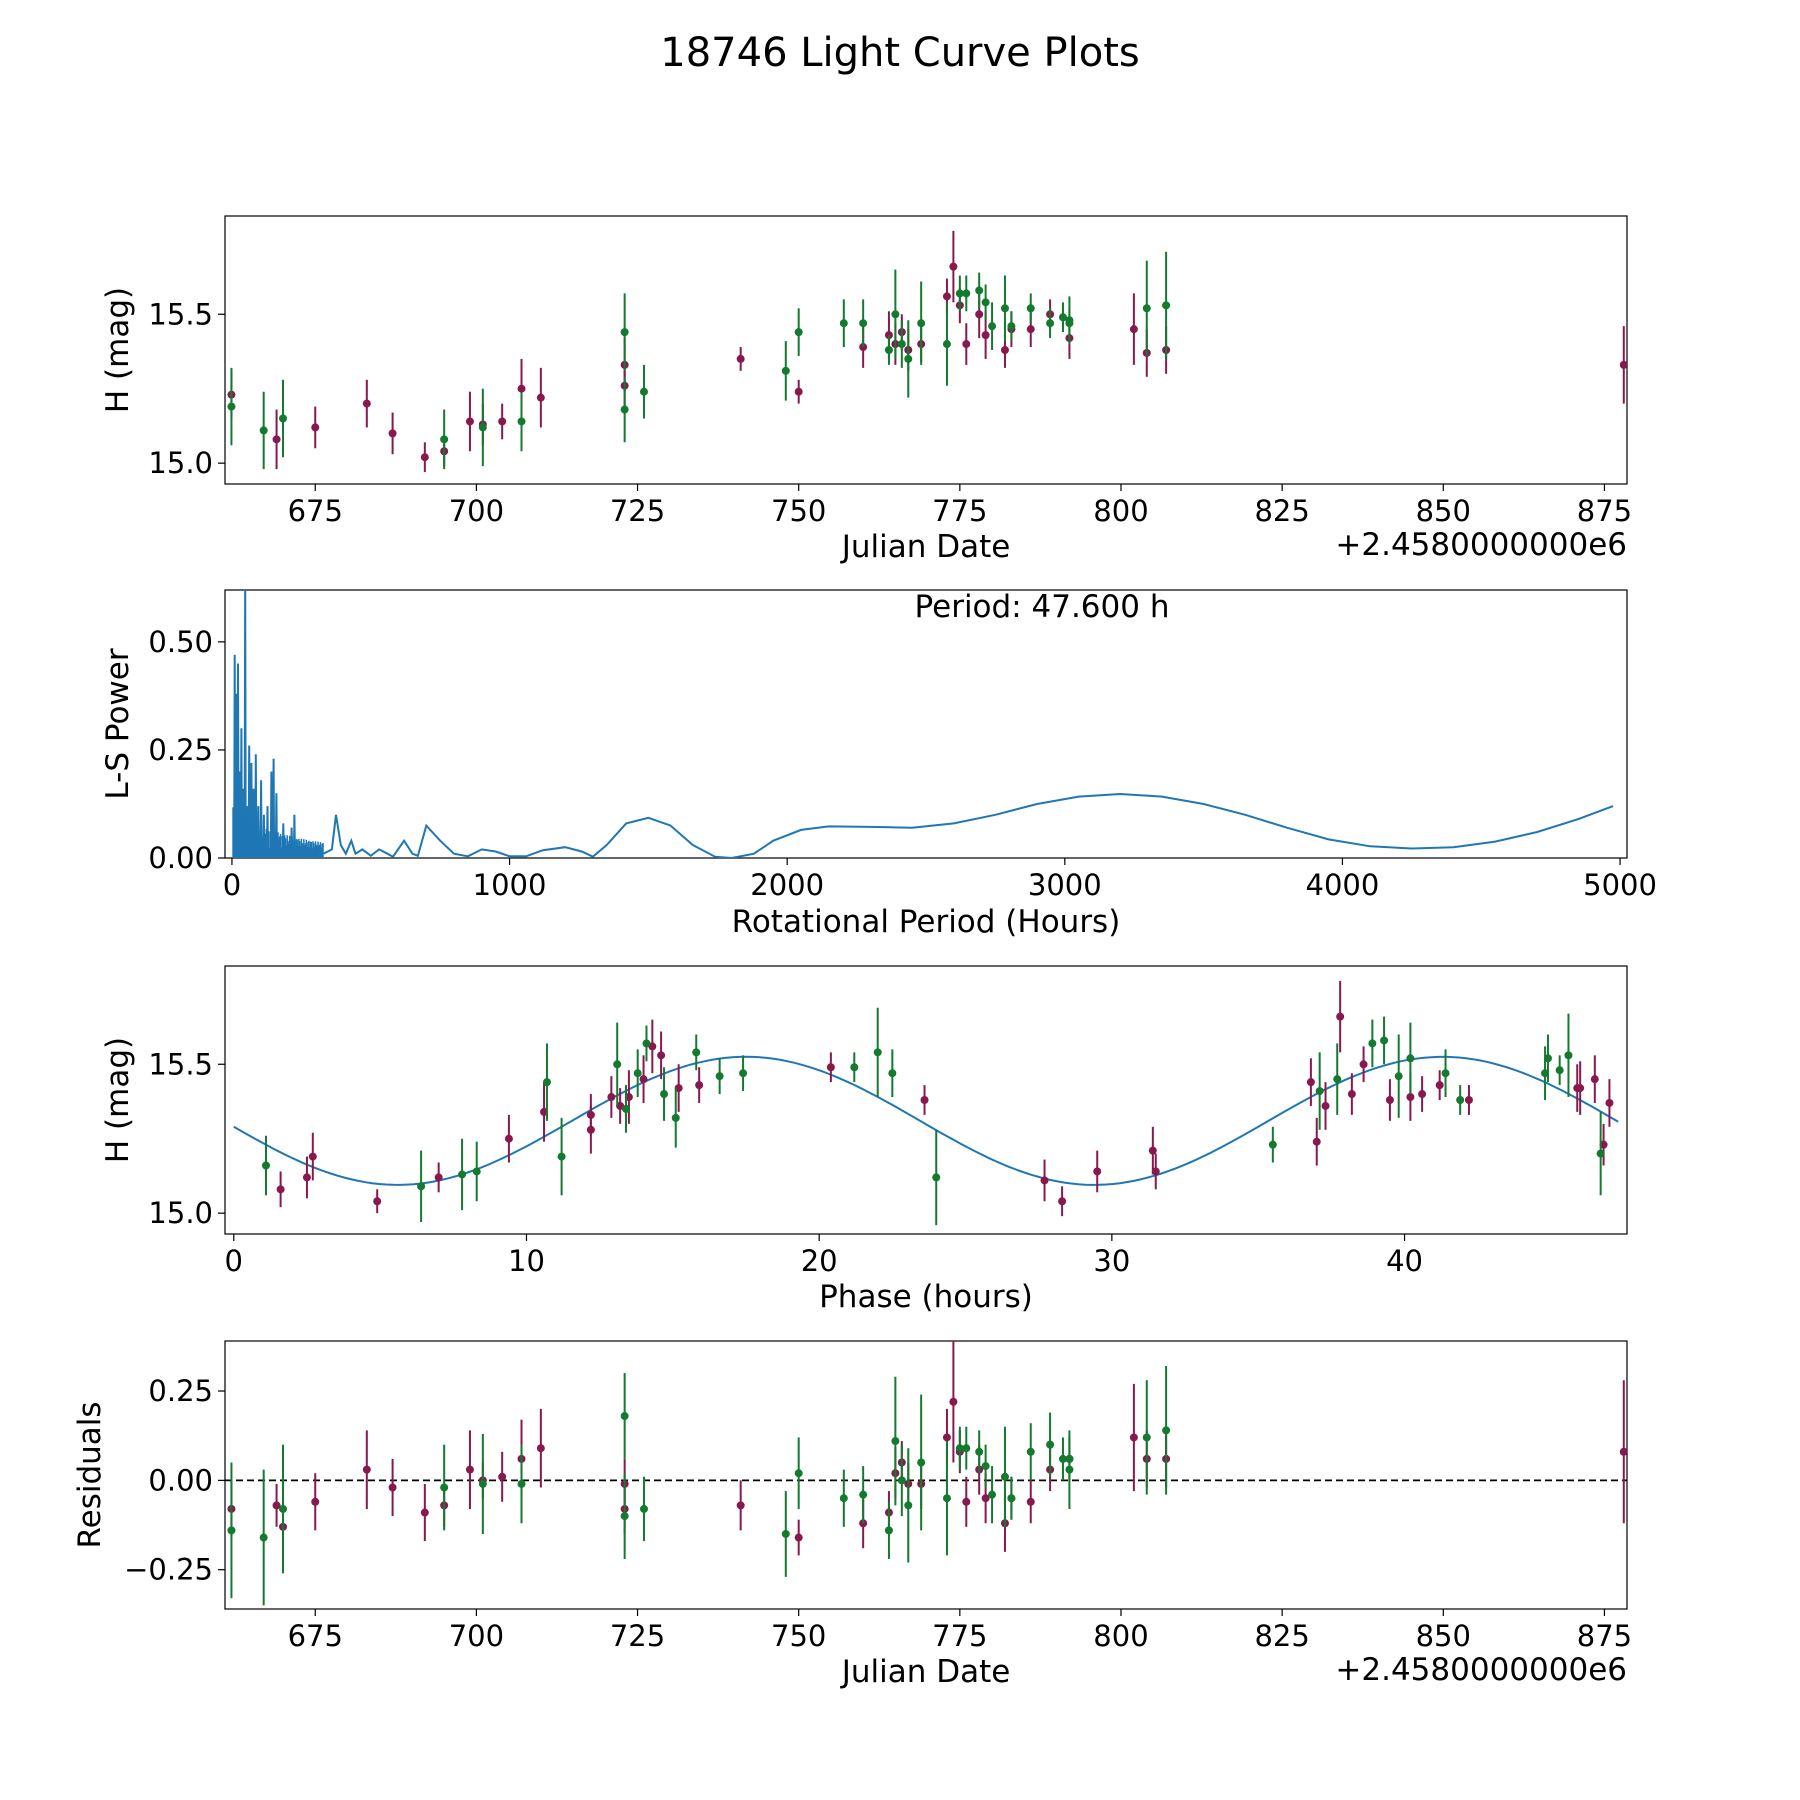  Describe the element at coordinates (1281, 511) in the screenshot. I see `x-tick-label: 825` at that location.